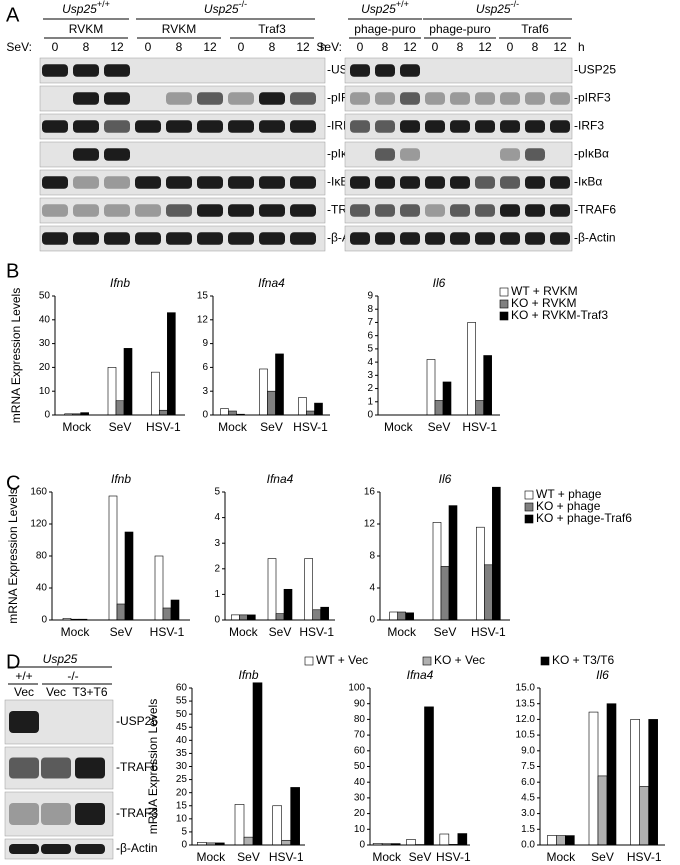 This screenshot has height=865, width=680. What do you see at coordinates (323, 47) in the screenshot?
I see `time-unit: h` at bounding box center [323, 47].